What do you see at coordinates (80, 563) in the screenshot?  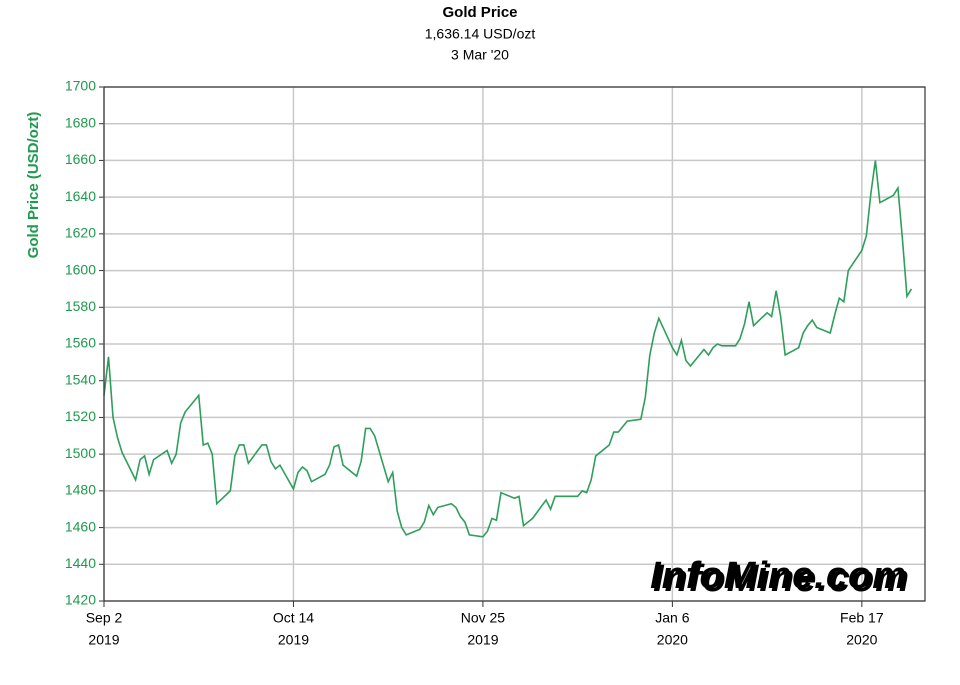 I see `y-tick-label: 1440` at bounding box center [80, 563].